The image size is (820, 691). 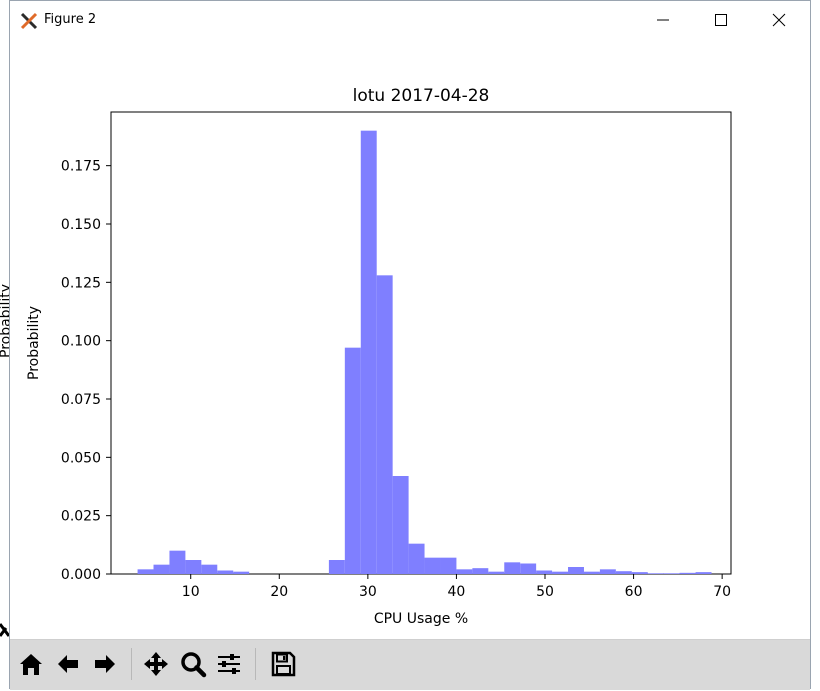 What do you see at coordinates (368, 592) in the screenshot?
I see `x-tick-label: 30` at bounding box center [368, 592].